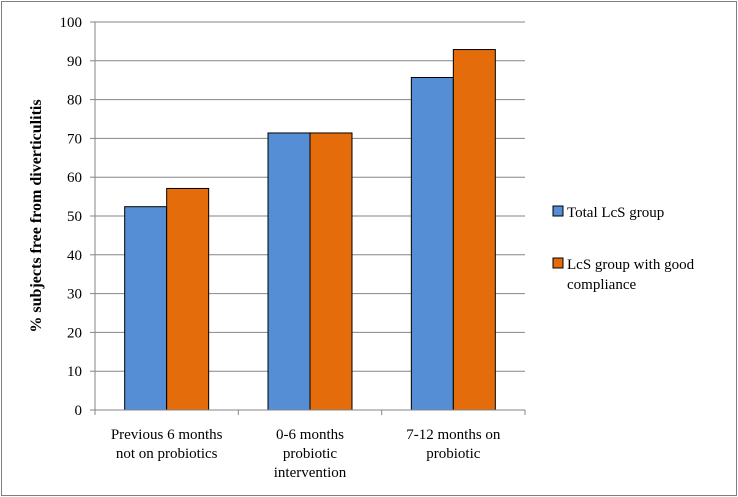 The height and width of the screenshot is (497, 738). I want to click on y-tick-label: 80, so click(74, 101).